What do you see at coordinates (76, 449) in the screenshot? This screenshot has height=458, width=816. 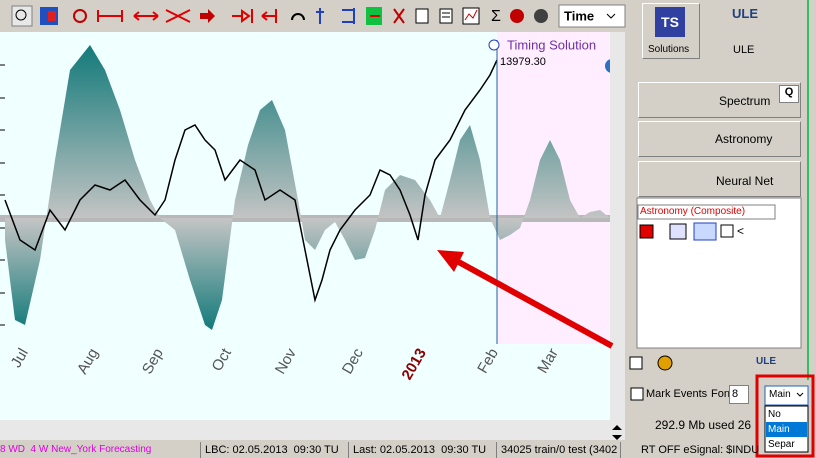 I see `status-mode: 8 WD 4 W New_York Forecasting` at bounding box center [76, 449].